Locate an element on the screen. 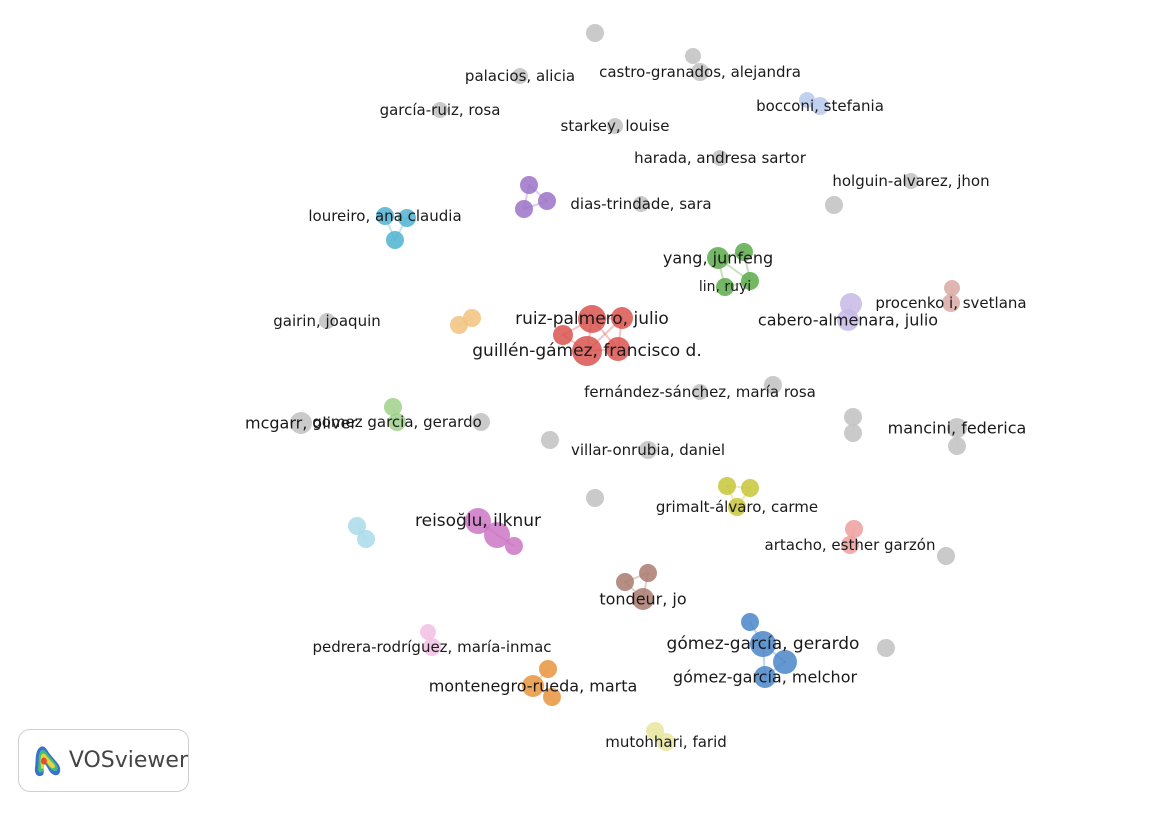  node-label: starkey, louise is located at coordinates (615, 126).